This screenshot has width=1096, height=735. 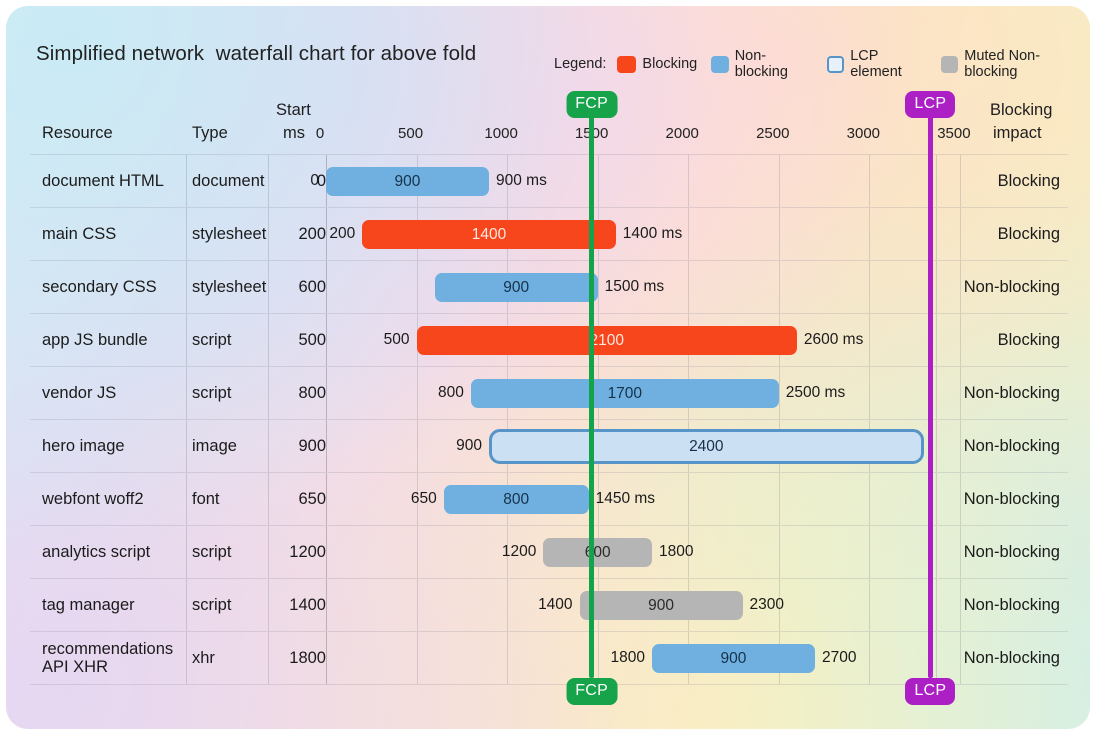 I want to click on legend-item-muted-non-blocking: Muted Non-blocking, so click(x=1011, y=64).